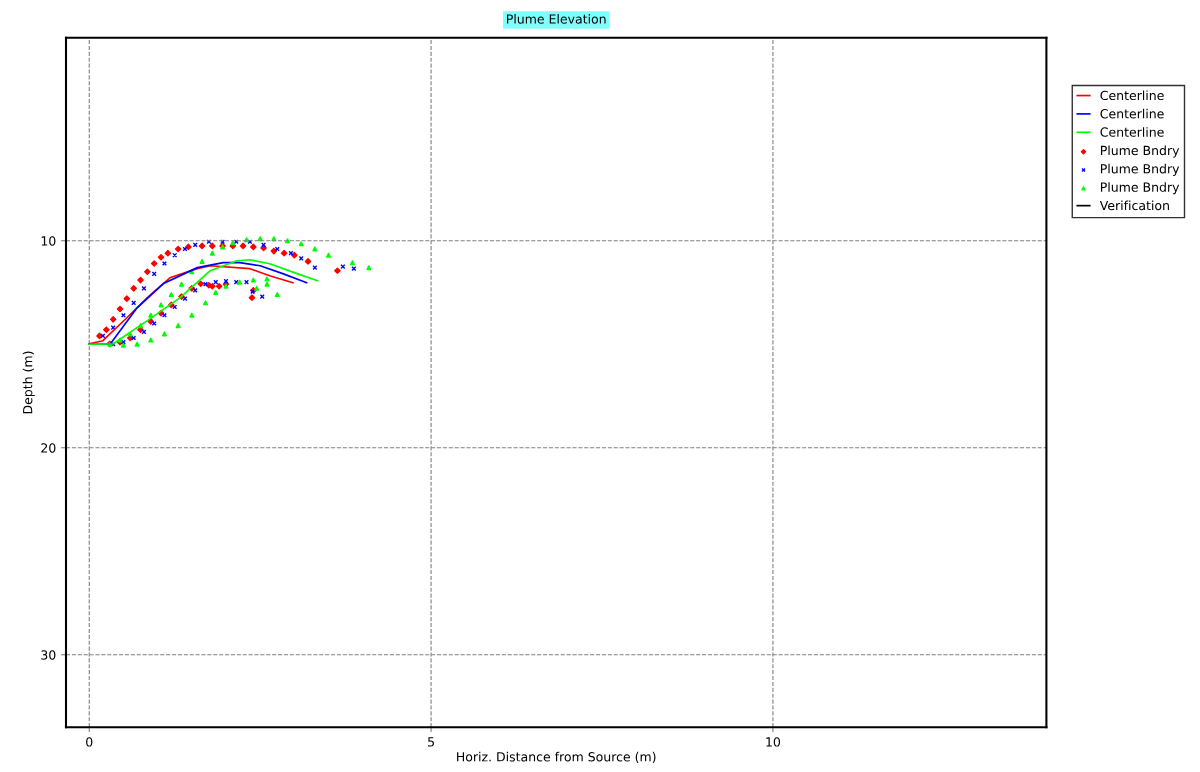 This screenshot has height=772, width=1200. I want to click on x-tick-label: 0, so click(89, 742).